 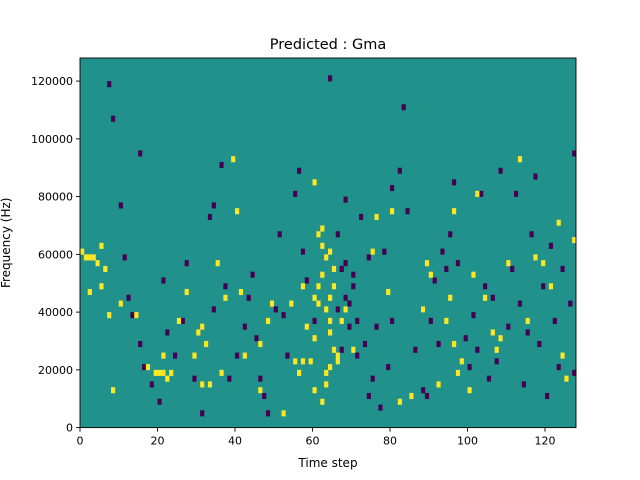 I want to click on x-tick-label: 60, so click(x=313, y=441).